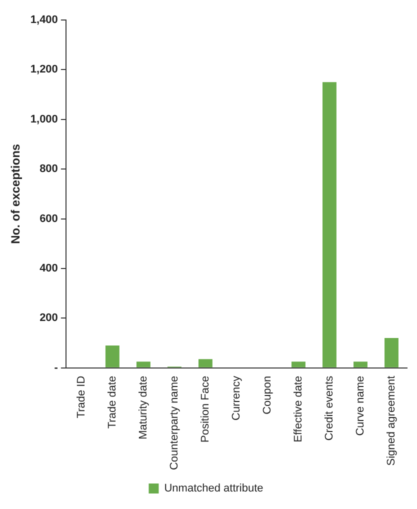  I want to click on x-tick-label: Currency, so click(236, 397).